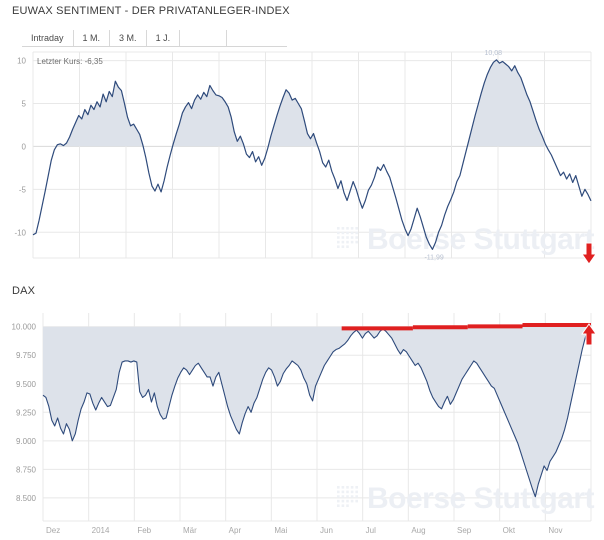 The width and height of the screenshot is (604, 540). What do you see at coordinates (509, 530) in the screenshot?
I see `svg-text: Okt` at bounding box center [509, 530].